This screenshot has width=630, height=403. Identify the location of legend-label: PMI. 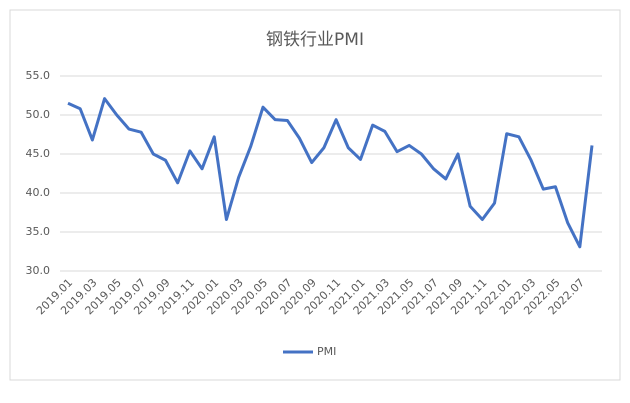
(326, 351).